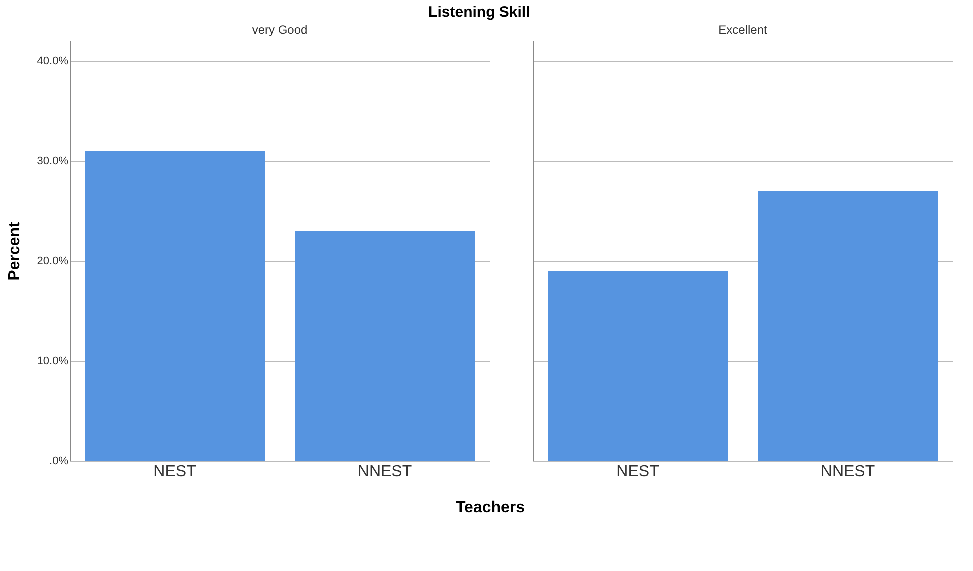 The height and width of the screenshot is (571, 973). What do you see at coordinates (479, 12) in the screenshot?
I see `chart-title: Listening Skill` at bounding box center [479, 12].